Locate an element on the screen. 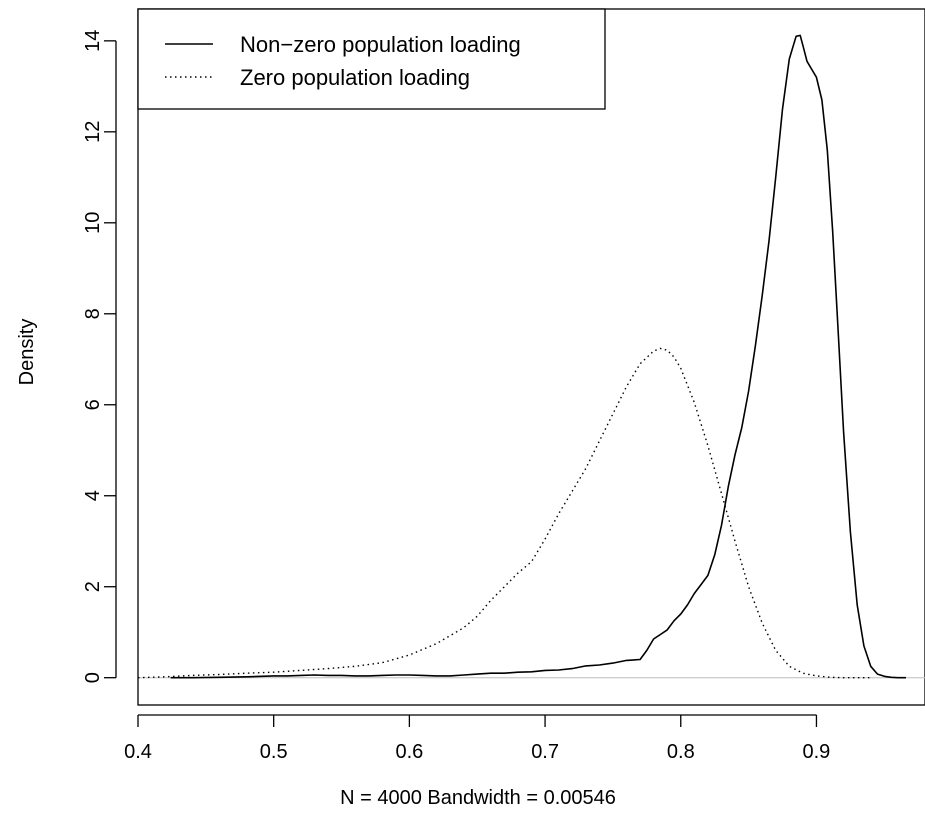 The height and width of the screenshot is (836, 925). x-tick-label: 0.8 is located at coordinates (681, 752).